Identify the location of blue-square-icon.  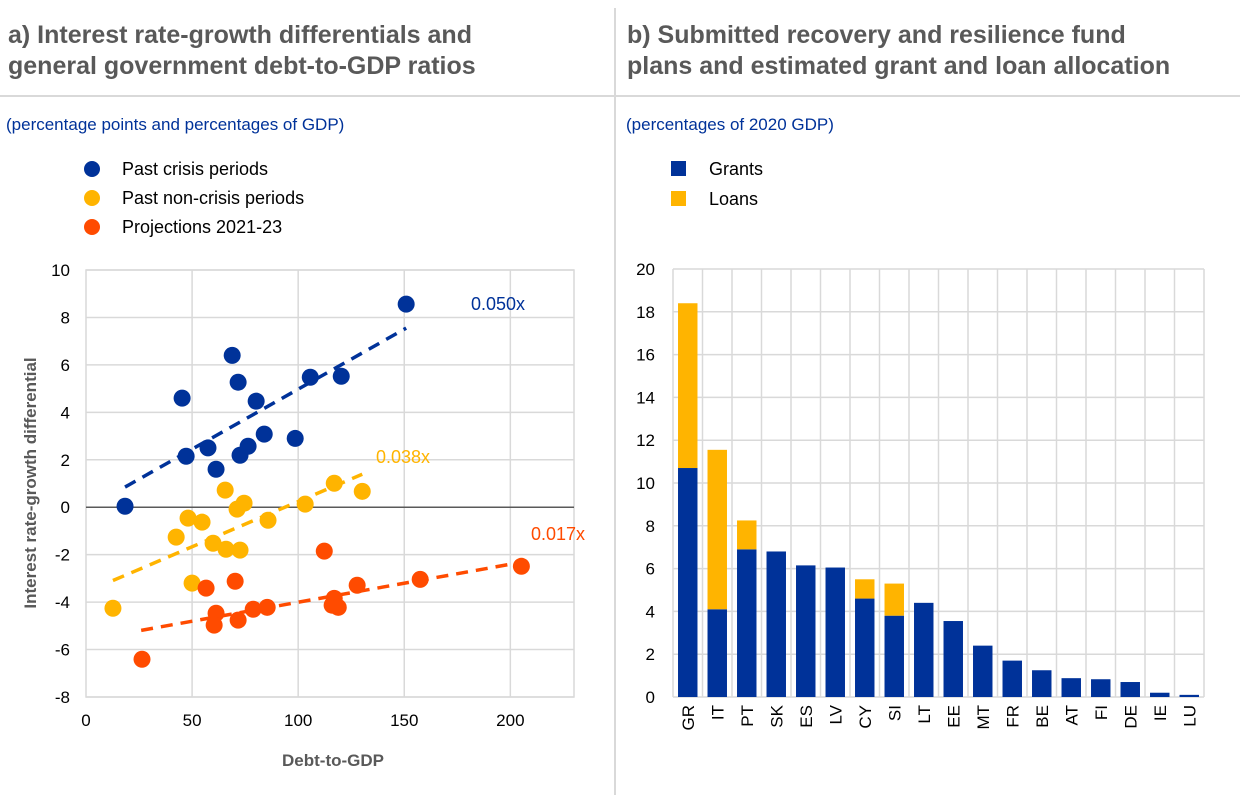
(678, 168).